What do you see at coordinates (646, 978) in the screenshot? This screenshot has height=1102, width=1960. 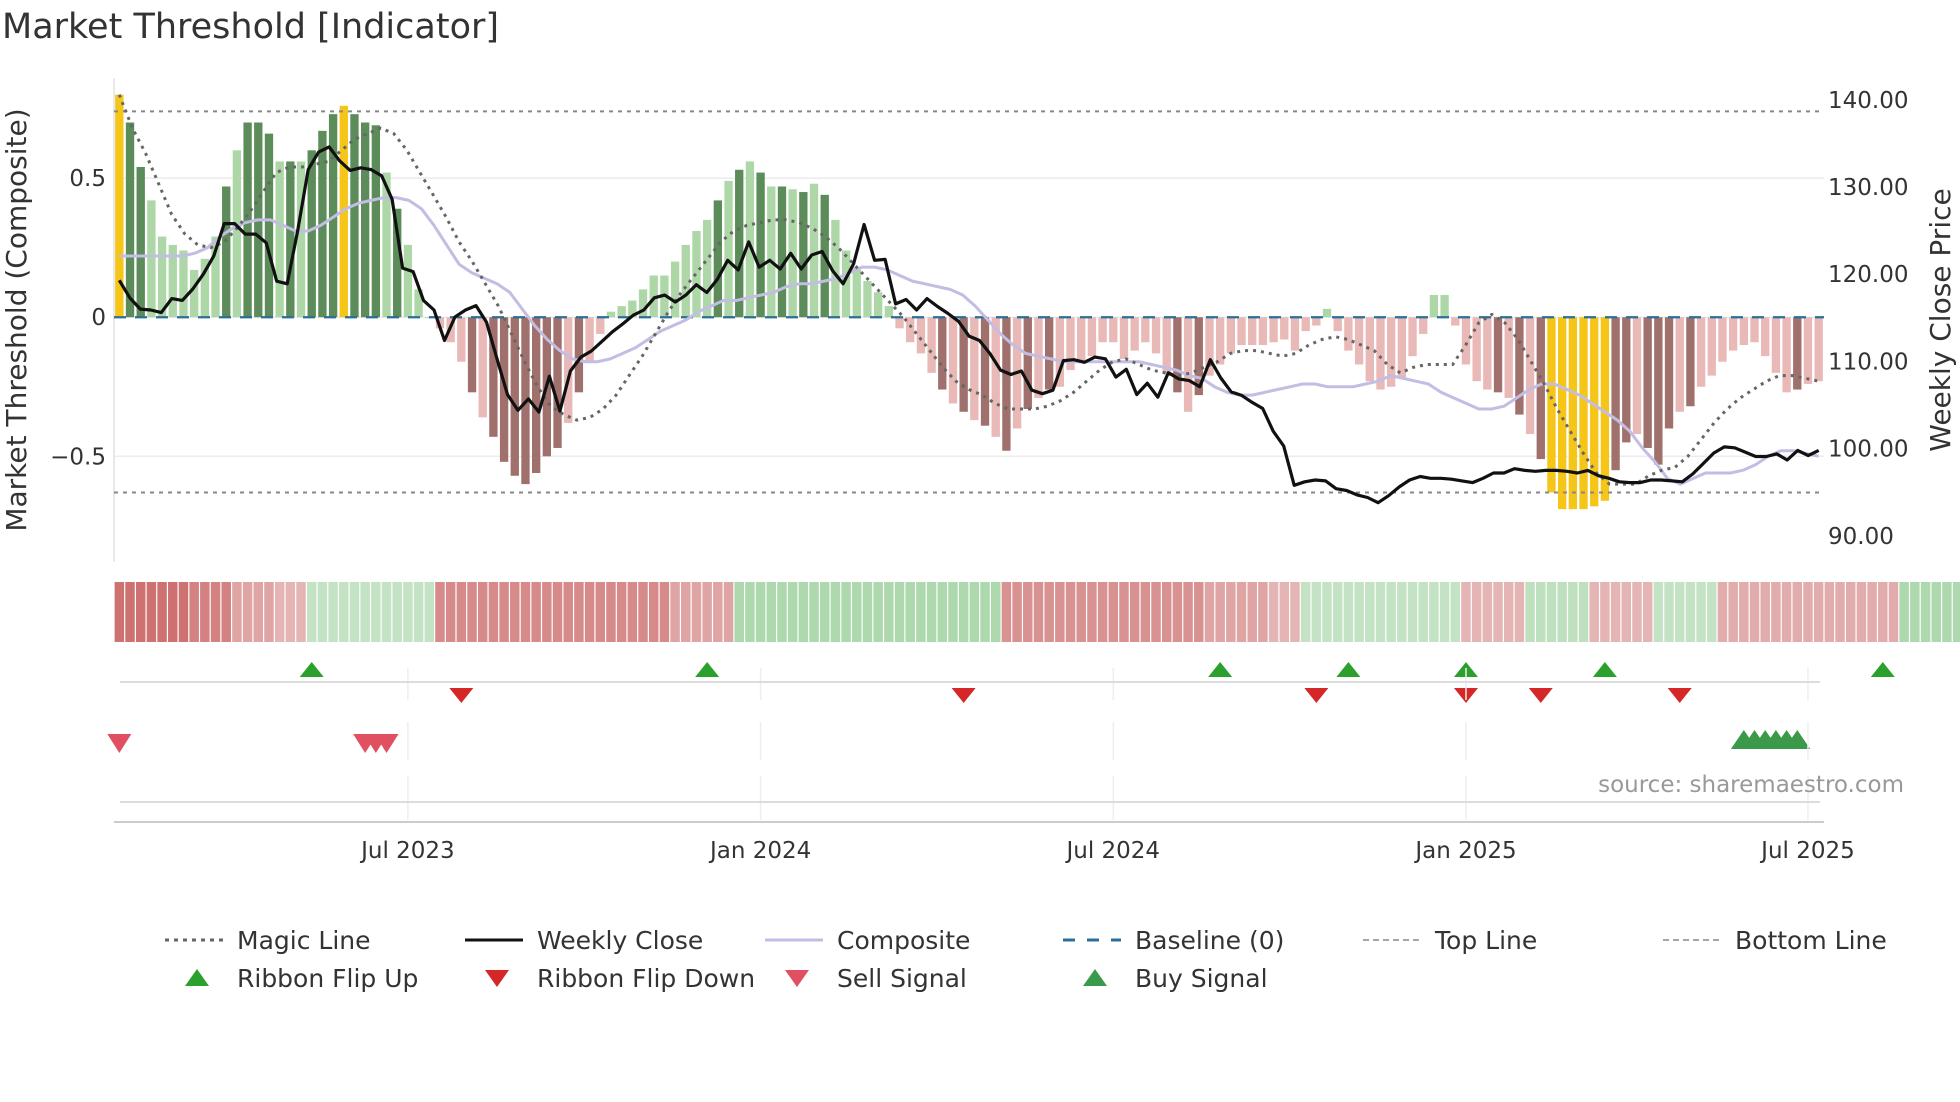 I see `legend-label: Ribbon Flip Down` at bounding box center [646, 978].